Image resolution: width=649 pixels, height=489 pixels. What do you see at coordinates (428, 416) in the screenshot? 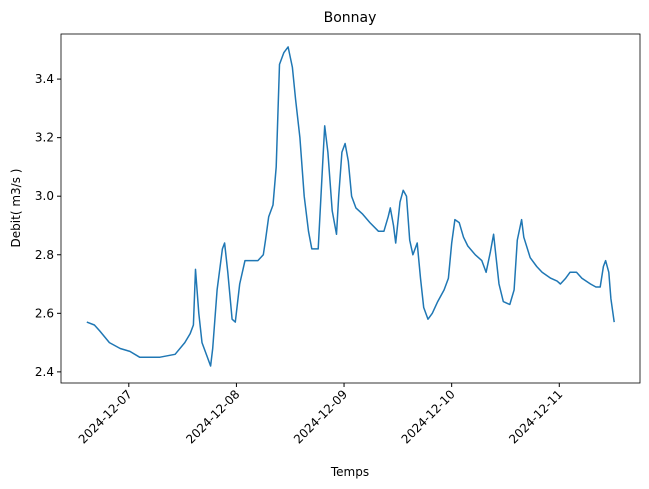
I see `x-tick-label: 2024-12-10` at bounding box center [428, 416].